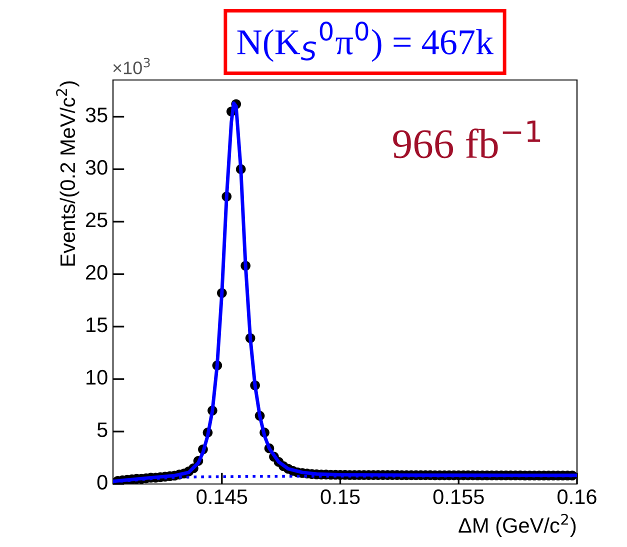 This screenshot has height=547, width=627. What do you see at coordinates (97, 115) in the screenshot?
I see `y-tick-label: 35` at bounding box center [97, 115].